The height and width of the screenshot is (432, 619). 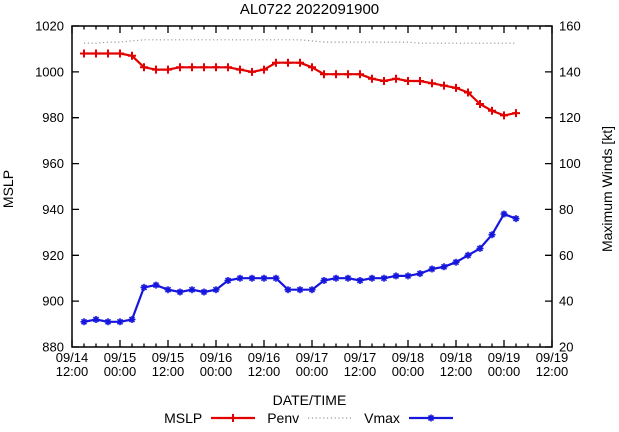 I want to click on legend-vmax-label: Vmax, so click(x=382, y=418).